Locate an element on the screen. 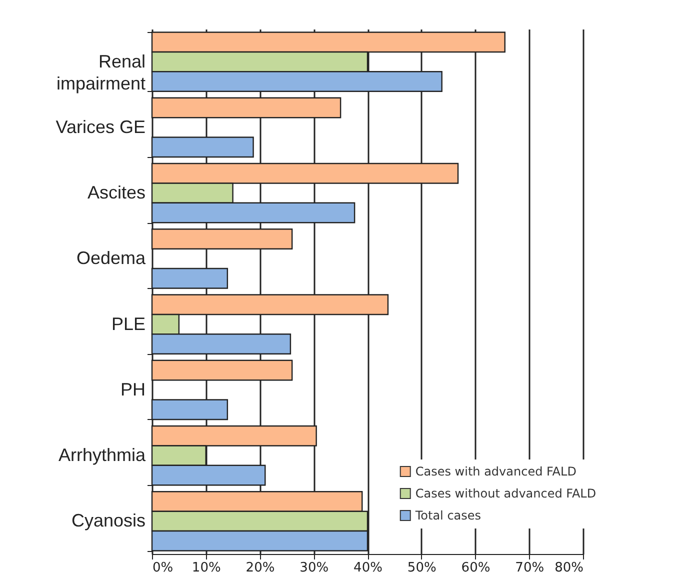 The width and height of the screenshot is (695, 587). y-tick-label: Renal impairment is located at coordinates (101, 72).